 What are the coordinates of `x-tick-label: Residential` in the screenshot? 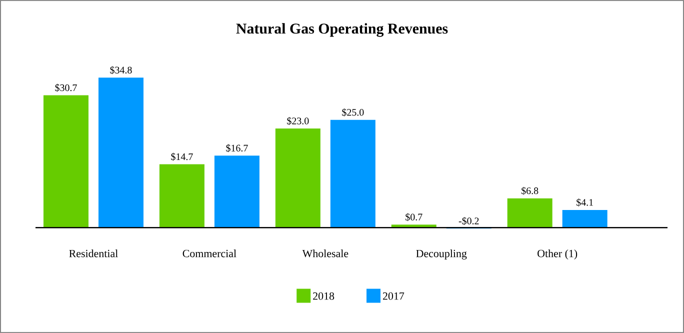 It's located at (93, 254).